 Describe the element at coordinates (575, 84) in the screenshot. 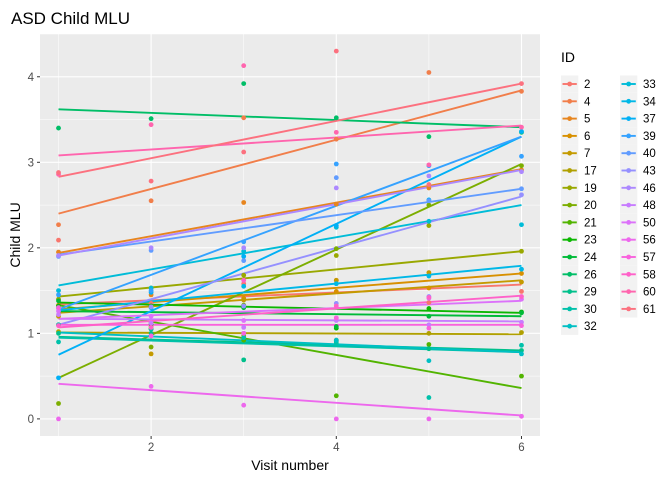

I see `legend-item-2: 2` at that location.